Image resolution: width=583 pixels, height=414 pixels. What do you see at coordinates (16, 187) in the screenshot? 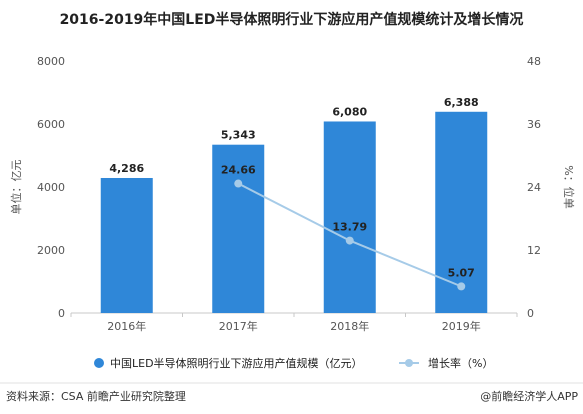
I see `y-axis-left-label: 单位：亿元` at bounding box center [16, 187].